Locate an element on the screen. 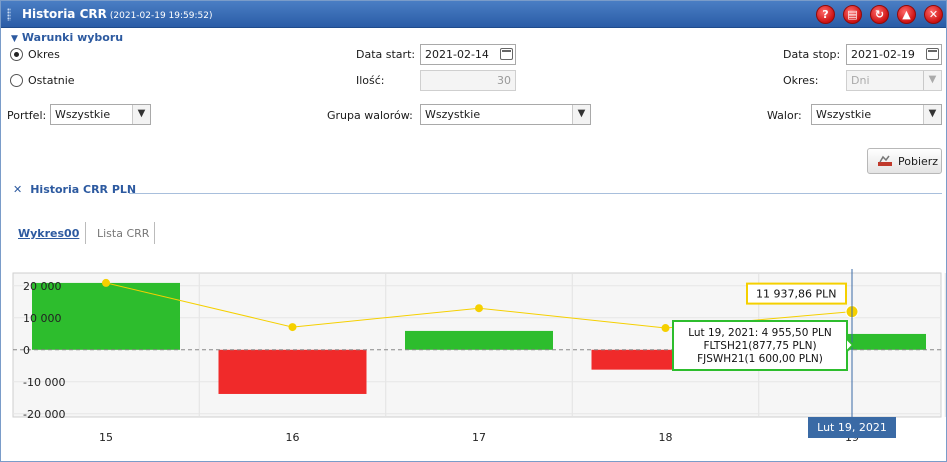 The image size is (947, 462). date-start-field: 2021-02-14 is located at coordinates (468, 54).